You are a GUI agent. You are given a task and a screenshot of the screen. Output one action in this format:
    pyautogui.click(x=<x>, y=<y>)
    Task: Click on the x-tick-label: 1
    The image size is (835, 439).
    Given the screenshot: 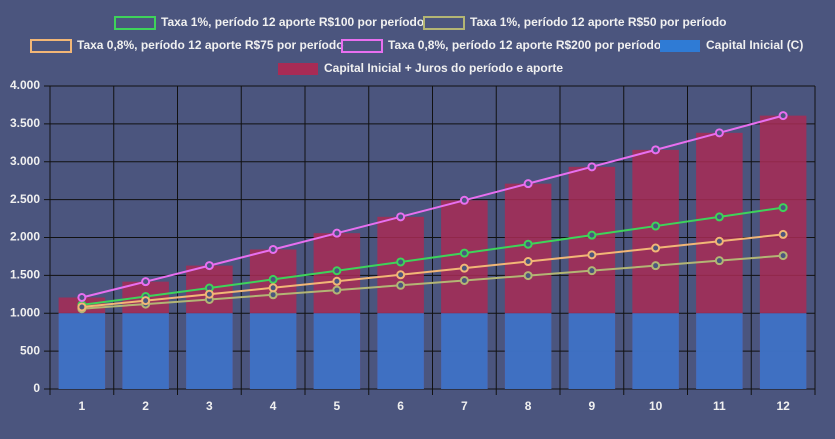 What is the action you would take?
    pyautogui.click(x=82, y=406)
    